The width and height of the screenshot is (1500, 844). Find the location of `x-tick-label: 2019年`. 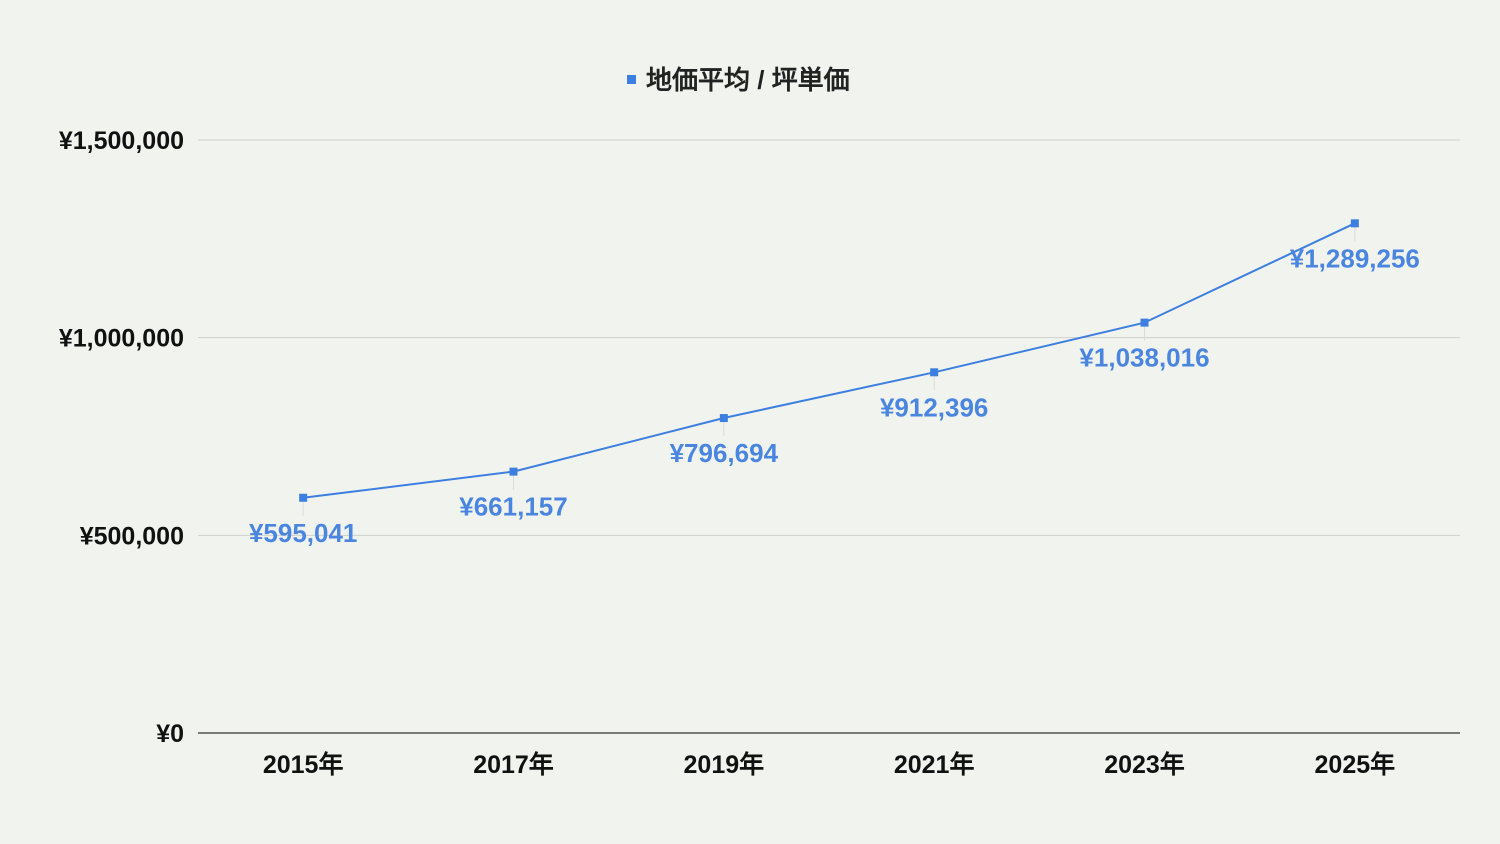

x-tick-label: 2019年 is located at coordinates (724, 764).